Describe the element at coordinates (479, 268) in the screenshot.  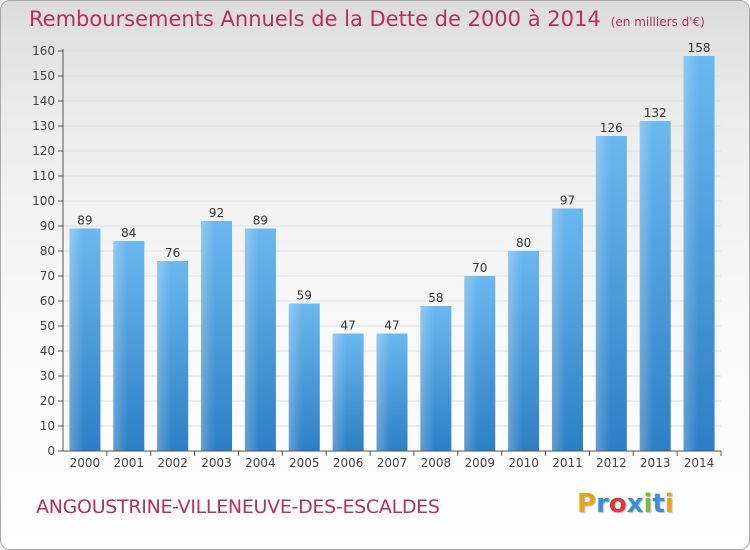
I see `bar-value-label: 70` at that location.